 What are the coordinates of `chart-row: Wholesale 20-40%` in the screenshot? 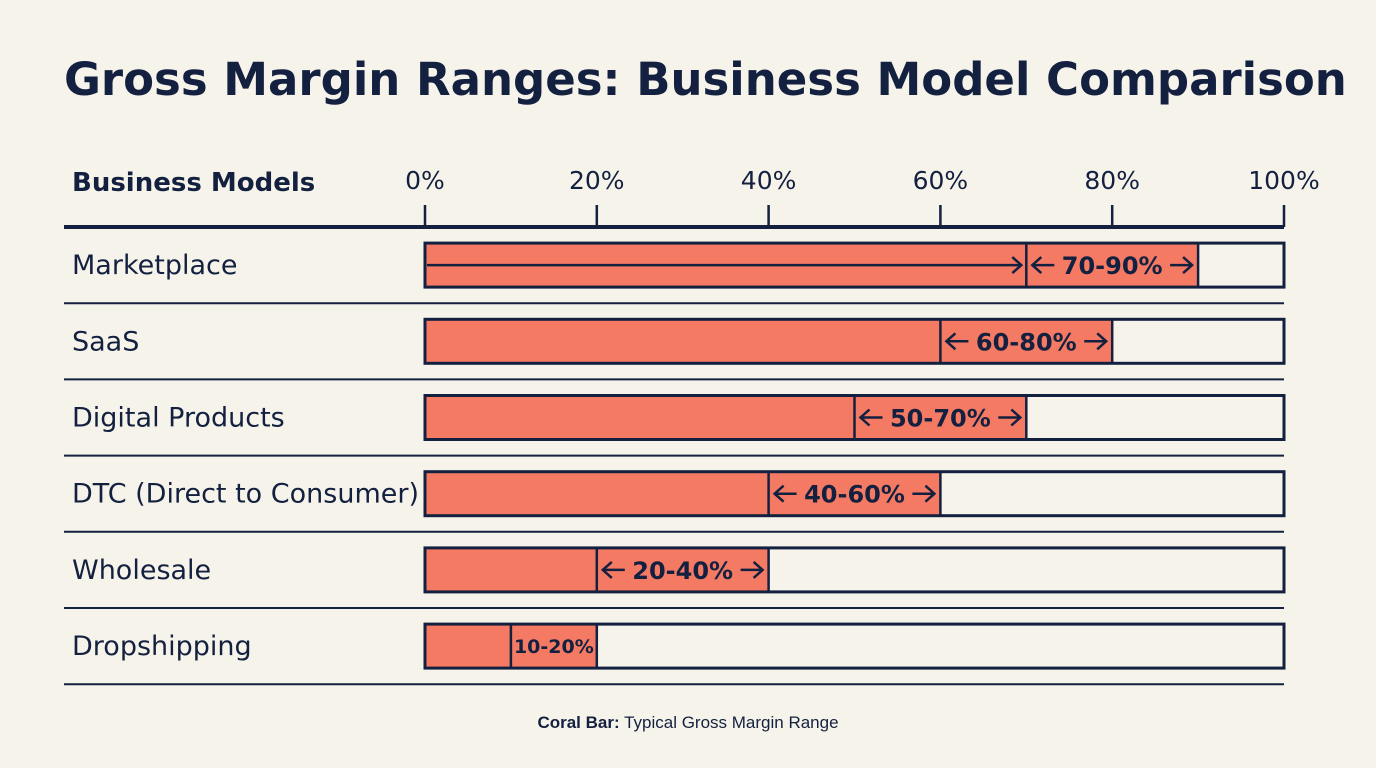 It's located at (675, 577).